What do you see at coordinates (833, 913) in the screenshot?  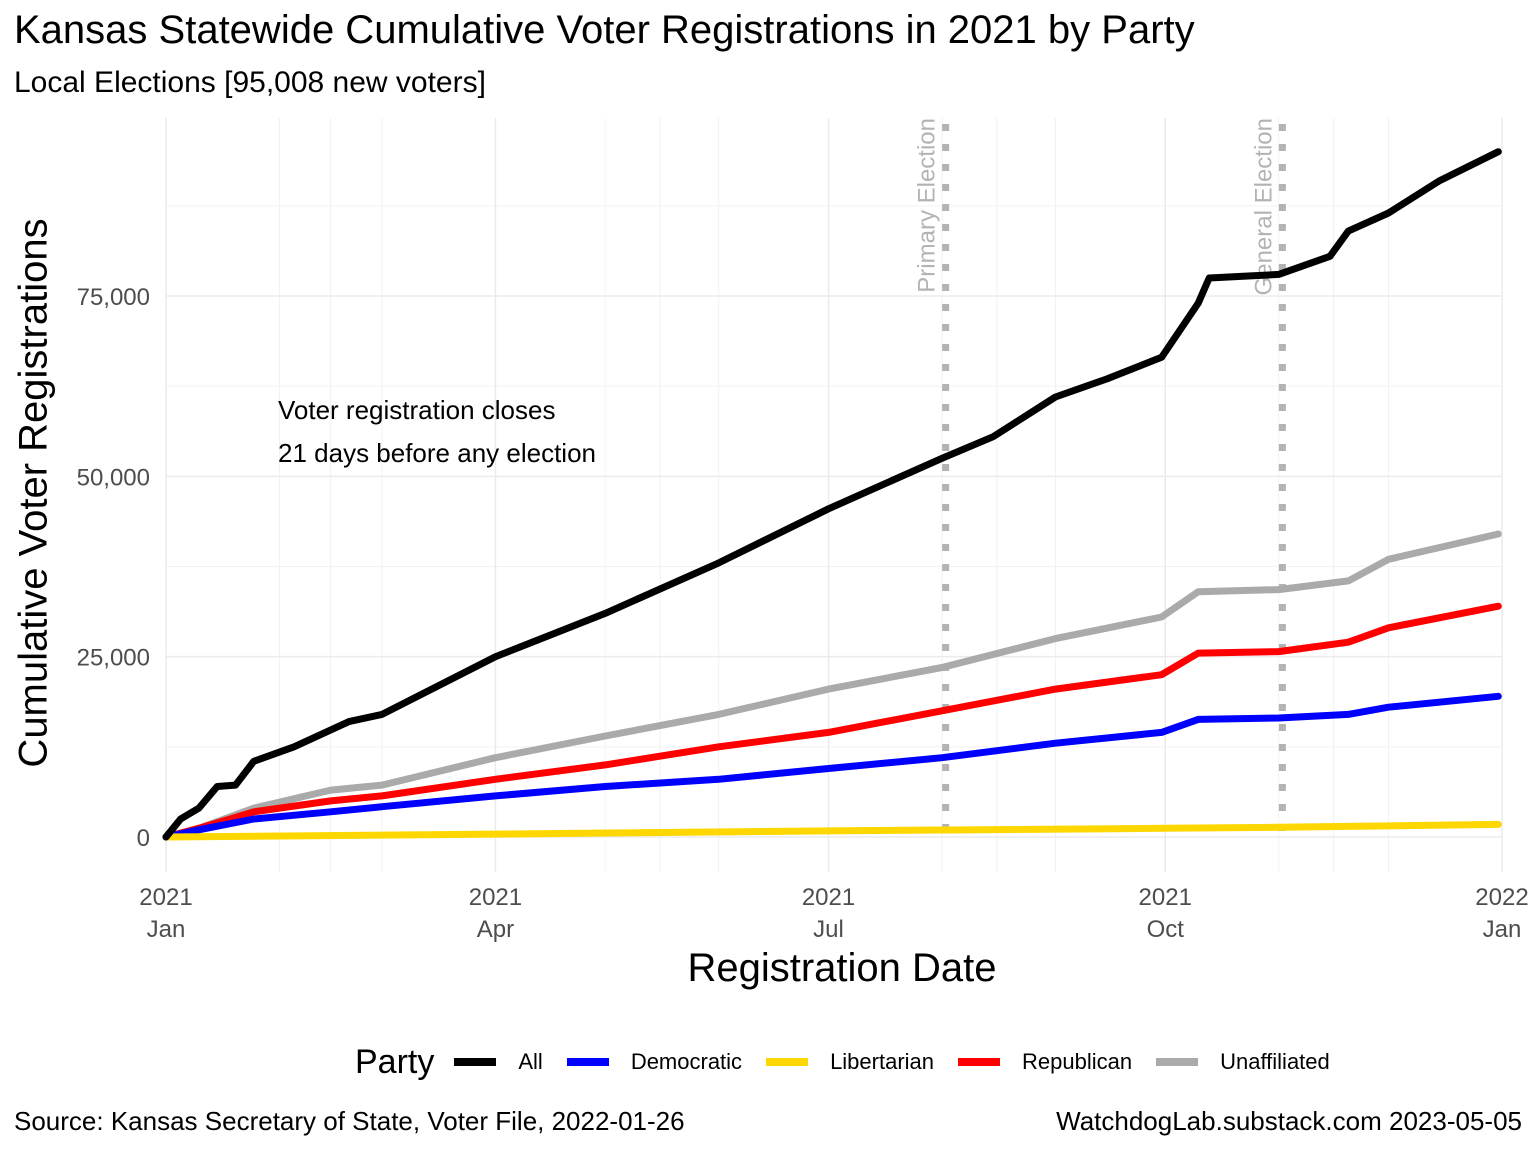 I see `x-tick-labels: 2021 Jan 2021 Apr 2021 Jul 2021 Oct 2022 Jan` at bounding box center [833, 913].